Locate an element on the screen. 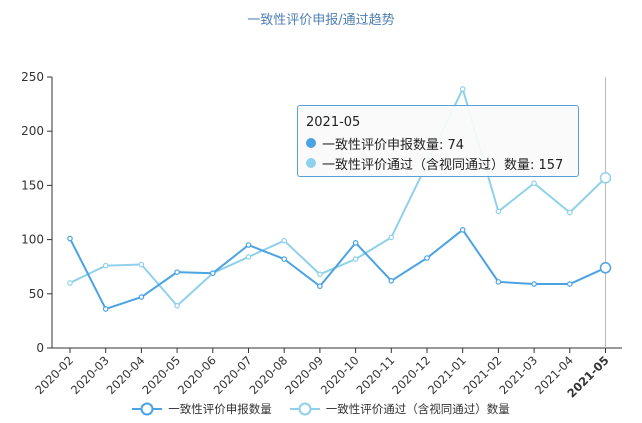  x-tick-label: 2020-06 is located at coordinates (197, 375).